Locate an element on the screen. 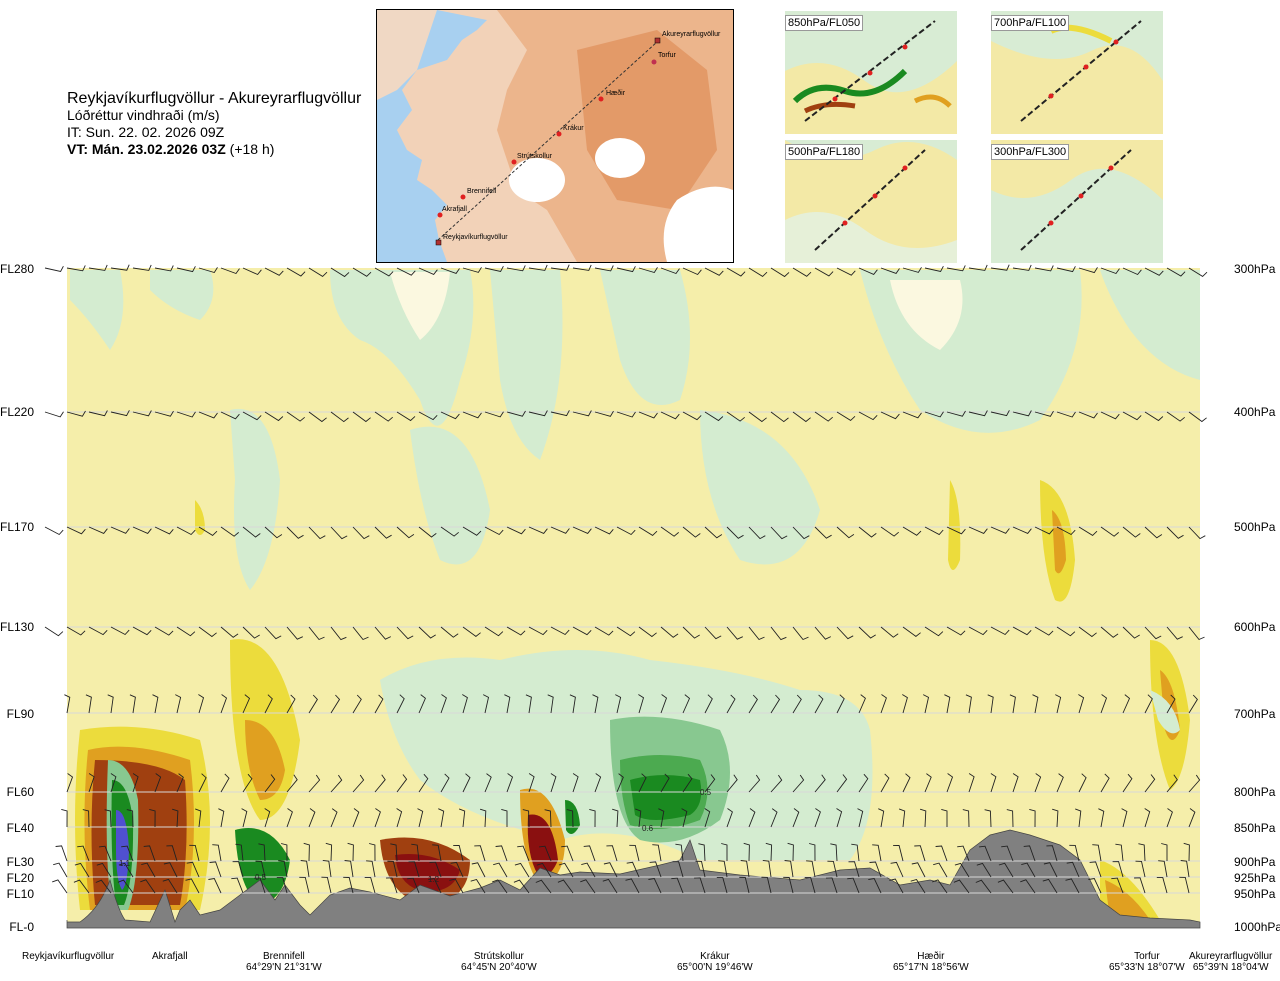 This screenshot has height=981, width=1280. fl-label: FL20 is located at coordinates (20, 878).